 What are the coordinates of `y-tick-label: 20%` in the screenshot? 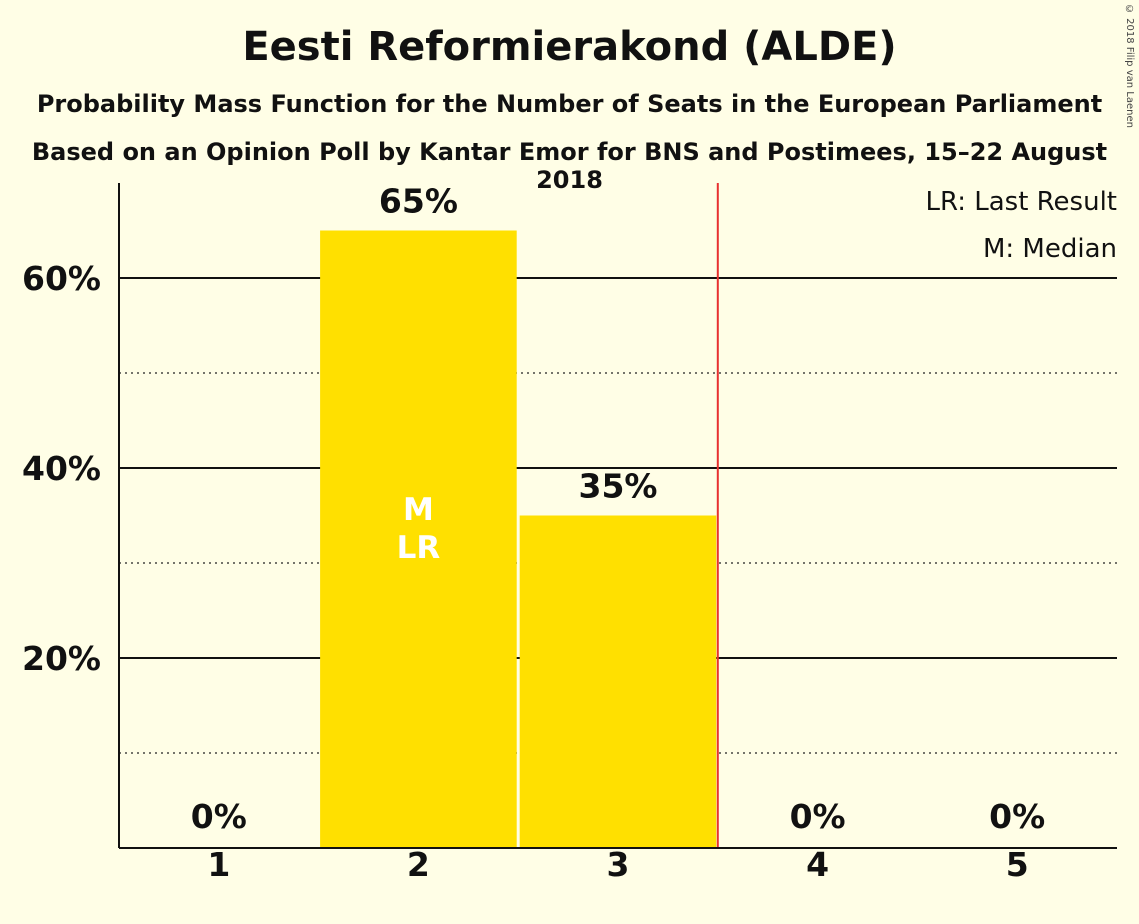 It's located at (61, 658).